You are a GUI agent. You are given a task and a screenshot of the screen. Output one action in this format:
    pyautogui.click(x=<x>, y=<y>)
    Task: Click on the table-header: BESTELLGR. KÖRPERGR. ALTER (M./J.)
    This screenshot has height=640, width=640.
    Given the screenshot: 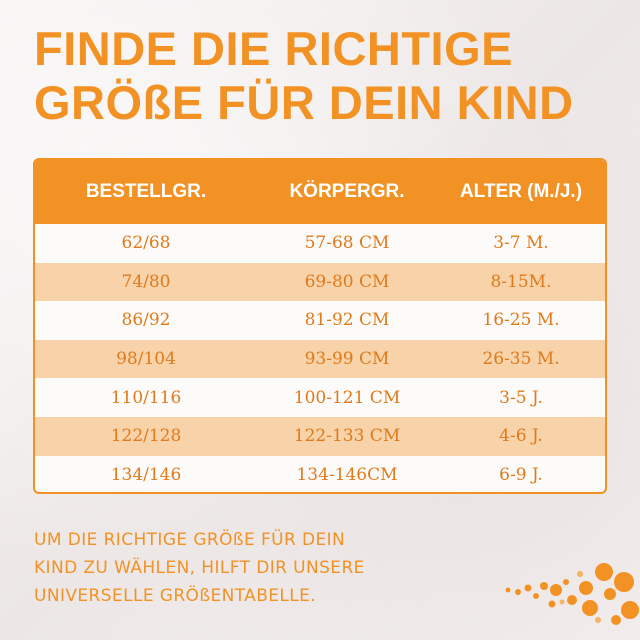 What is the action you would take?
    pyautogui.click(x=320, y=192)
    